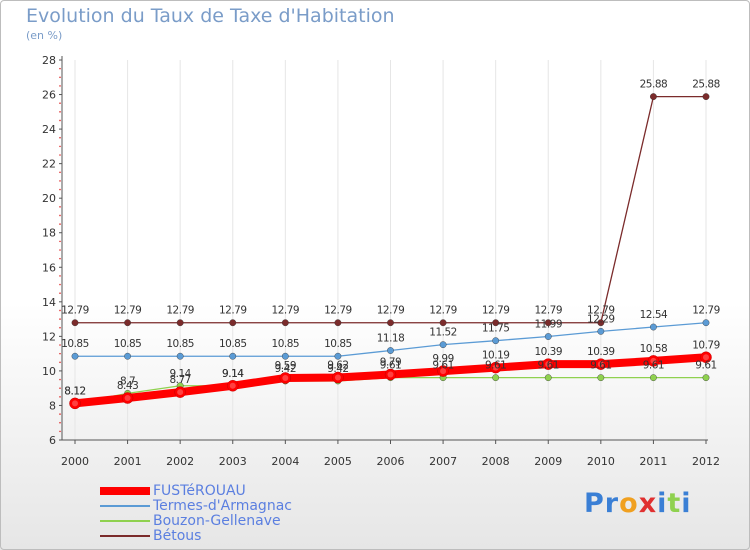 The image size is (750, 550). I want to click on data-label: 9.62, so click(337, 365).